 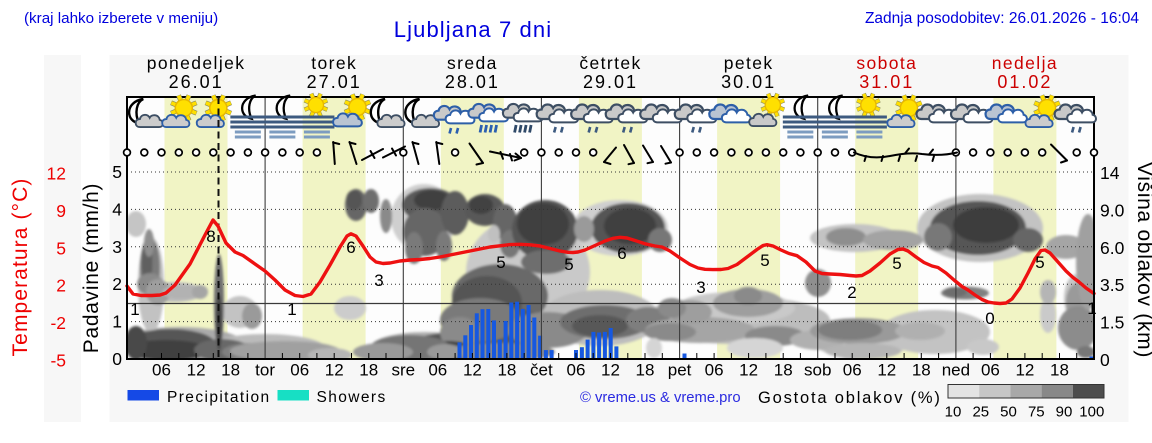 What do you see at coordinates (1110, 173) in the screenshot?
I see `svg-text: 14` at bounding box center [1110, 173].